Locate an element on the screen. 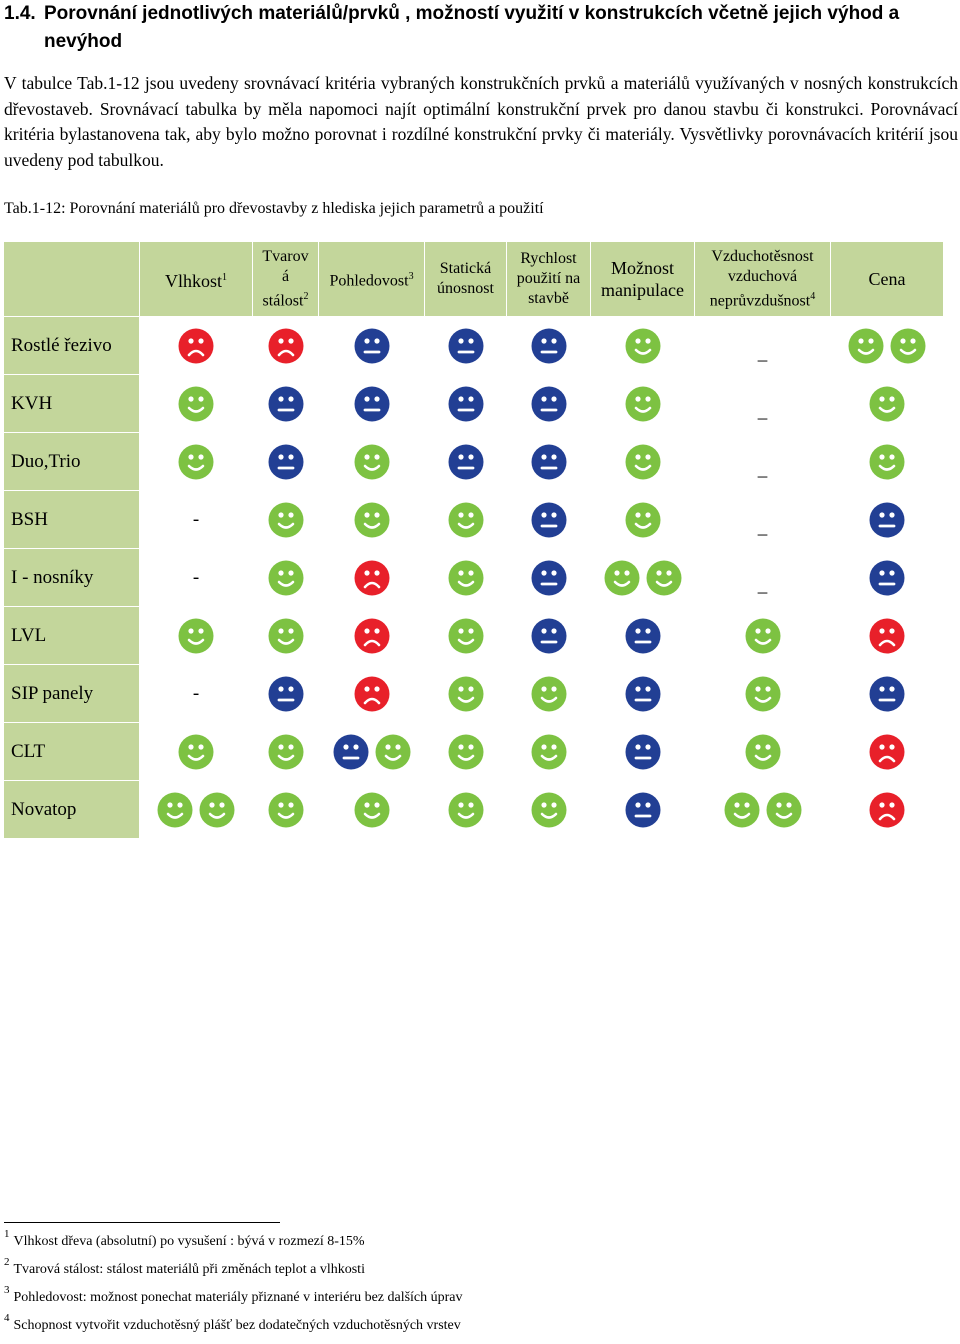 The width and height of the screenshot is (960, 1344). dash-mark: - is located at coordinates (196, 577).